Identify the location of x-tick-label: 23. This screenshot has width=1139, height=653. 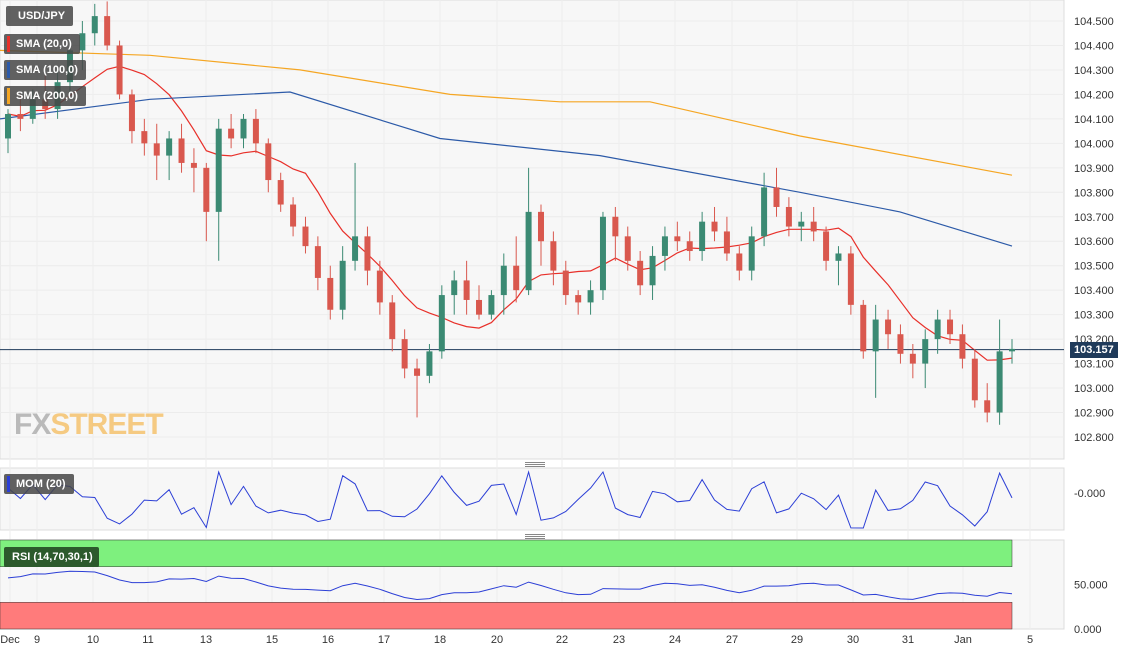
(619, 640).